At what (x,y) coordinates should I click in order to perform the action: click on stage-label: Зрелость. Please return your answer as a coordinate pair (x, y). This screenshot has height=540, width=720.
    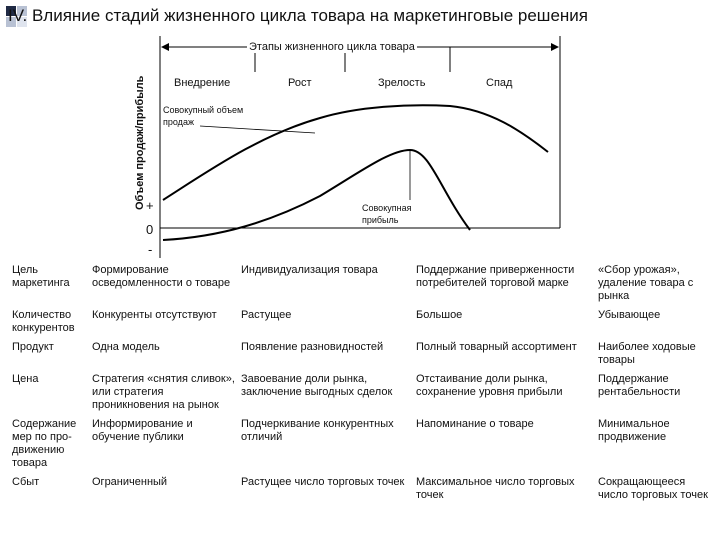
    Looking at the image, I should click on (402, 83).